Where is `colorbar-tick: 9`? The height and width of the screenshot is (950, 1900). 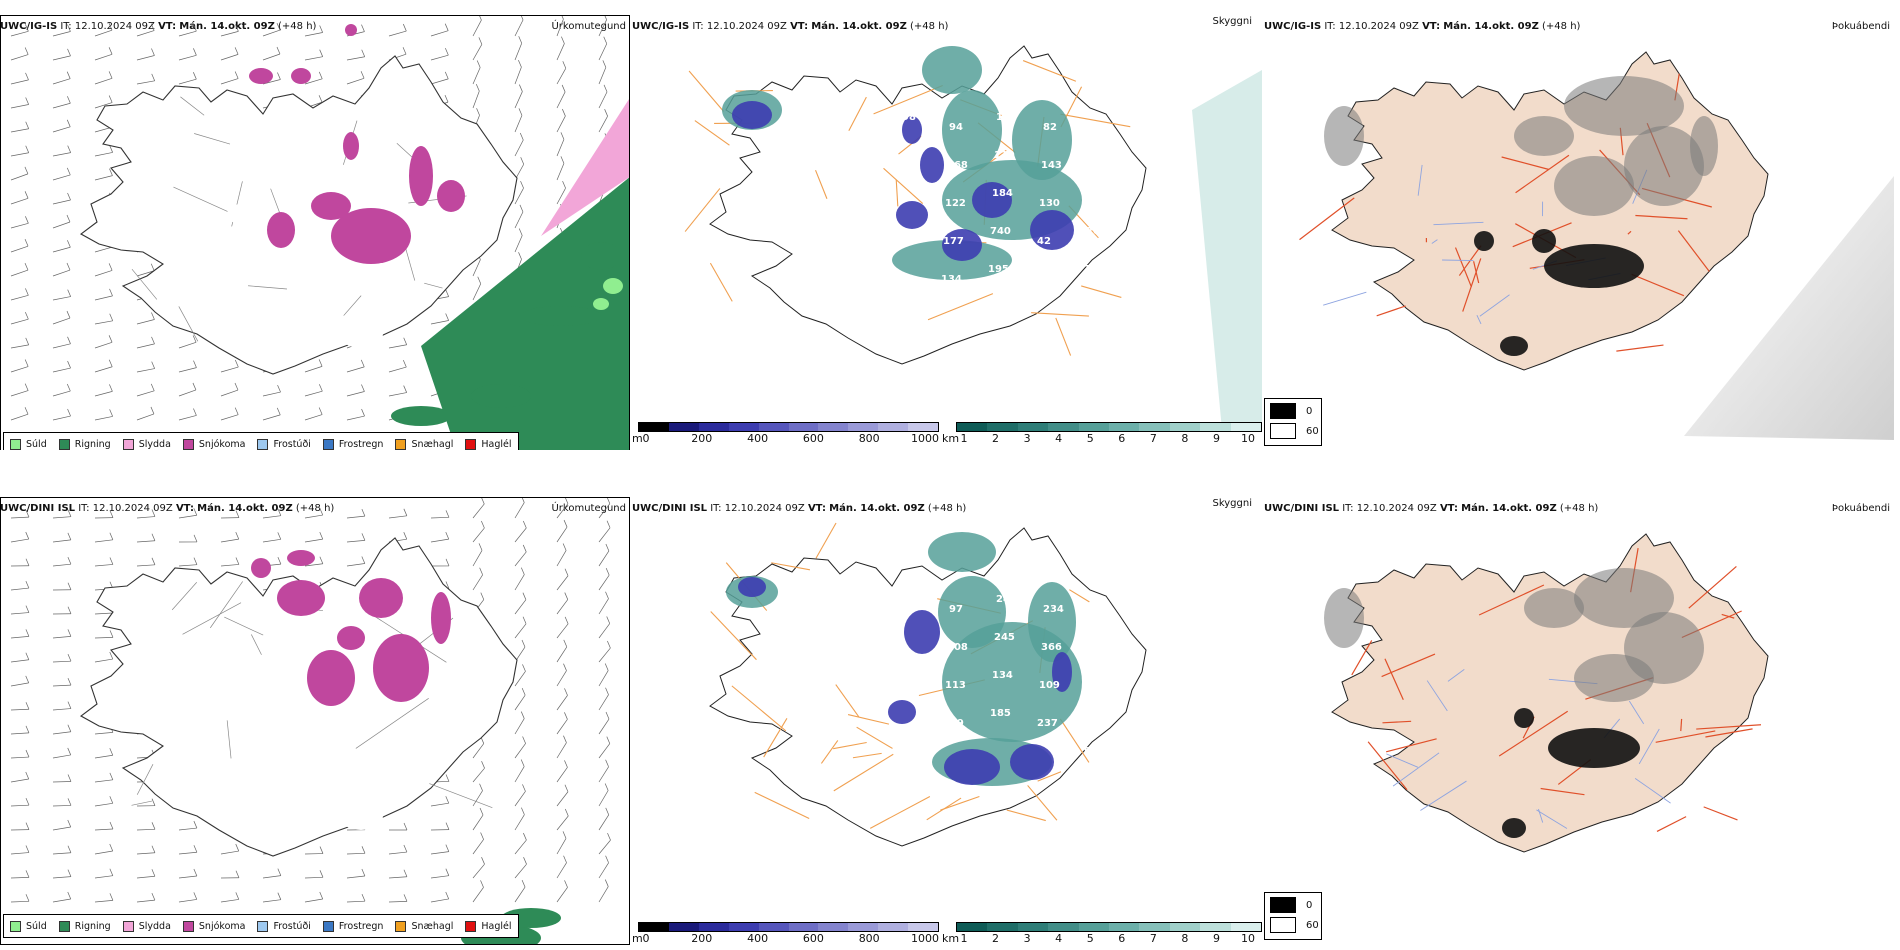 colorbar-tick: 9 is located at coordinates (1216, 438).